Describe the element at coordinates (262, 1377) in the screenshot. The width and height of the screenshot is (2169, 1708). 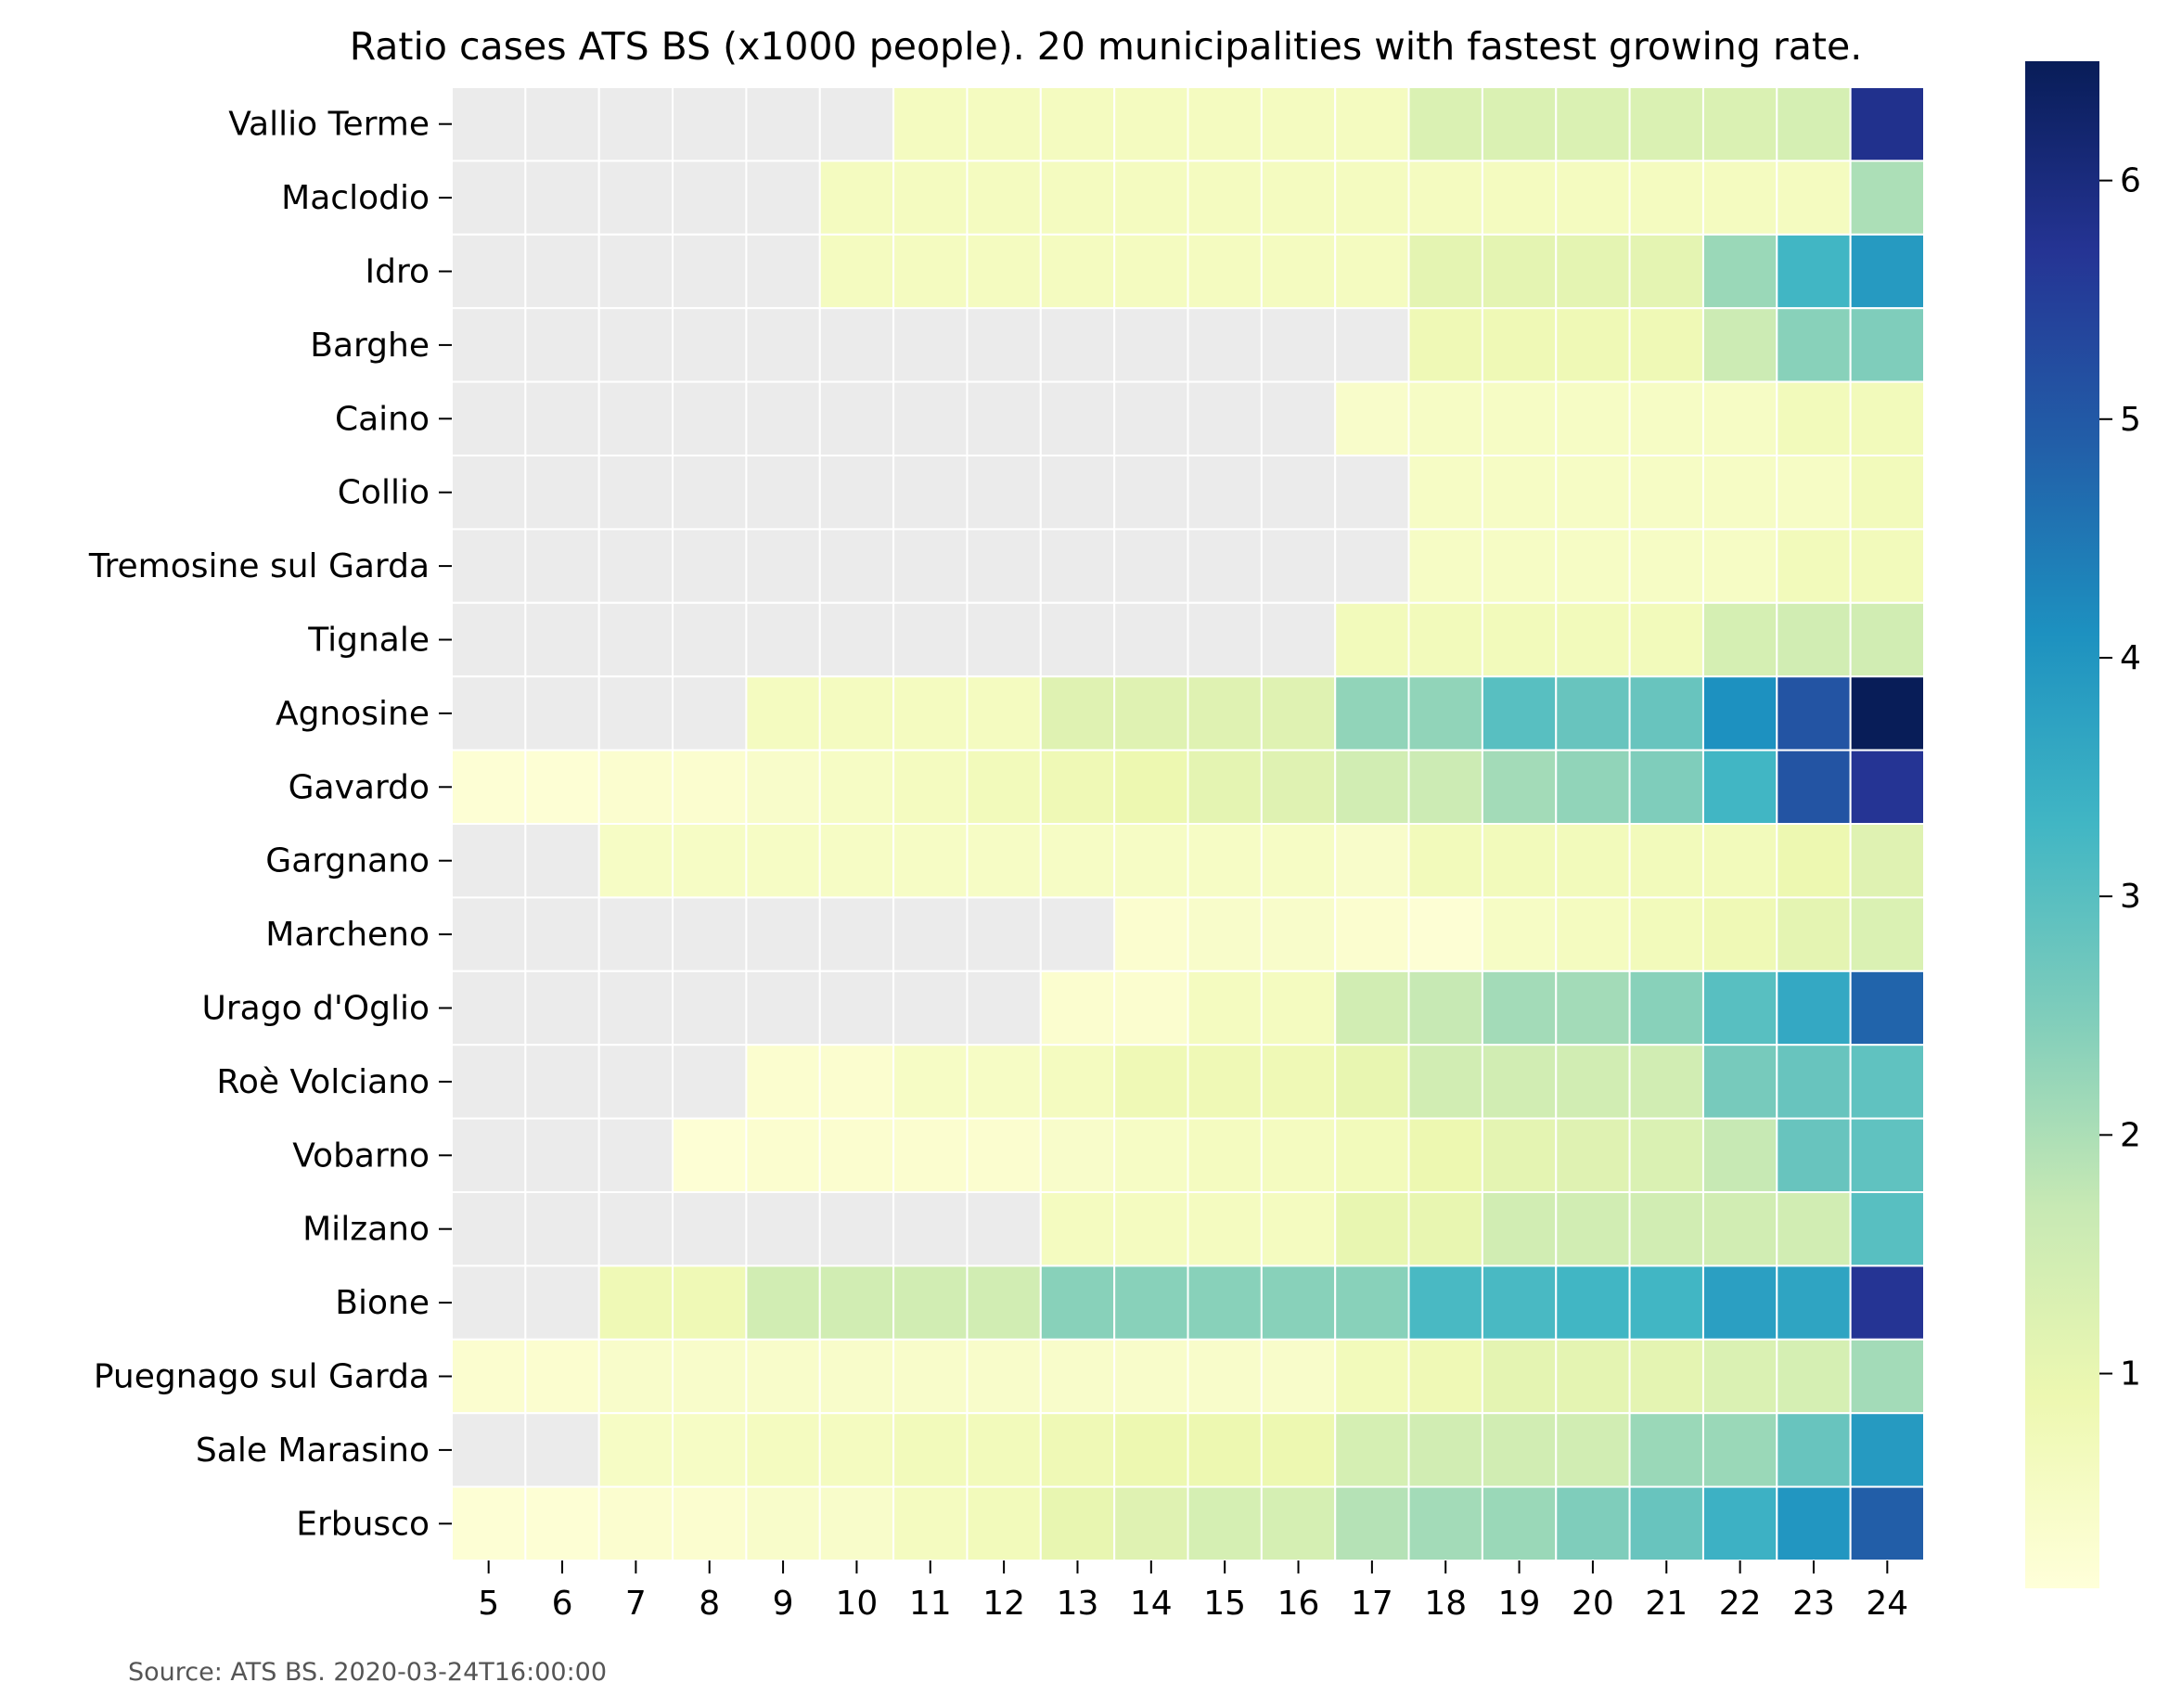
I see `y-tick-label: Puegnago sul Garda` at that location.